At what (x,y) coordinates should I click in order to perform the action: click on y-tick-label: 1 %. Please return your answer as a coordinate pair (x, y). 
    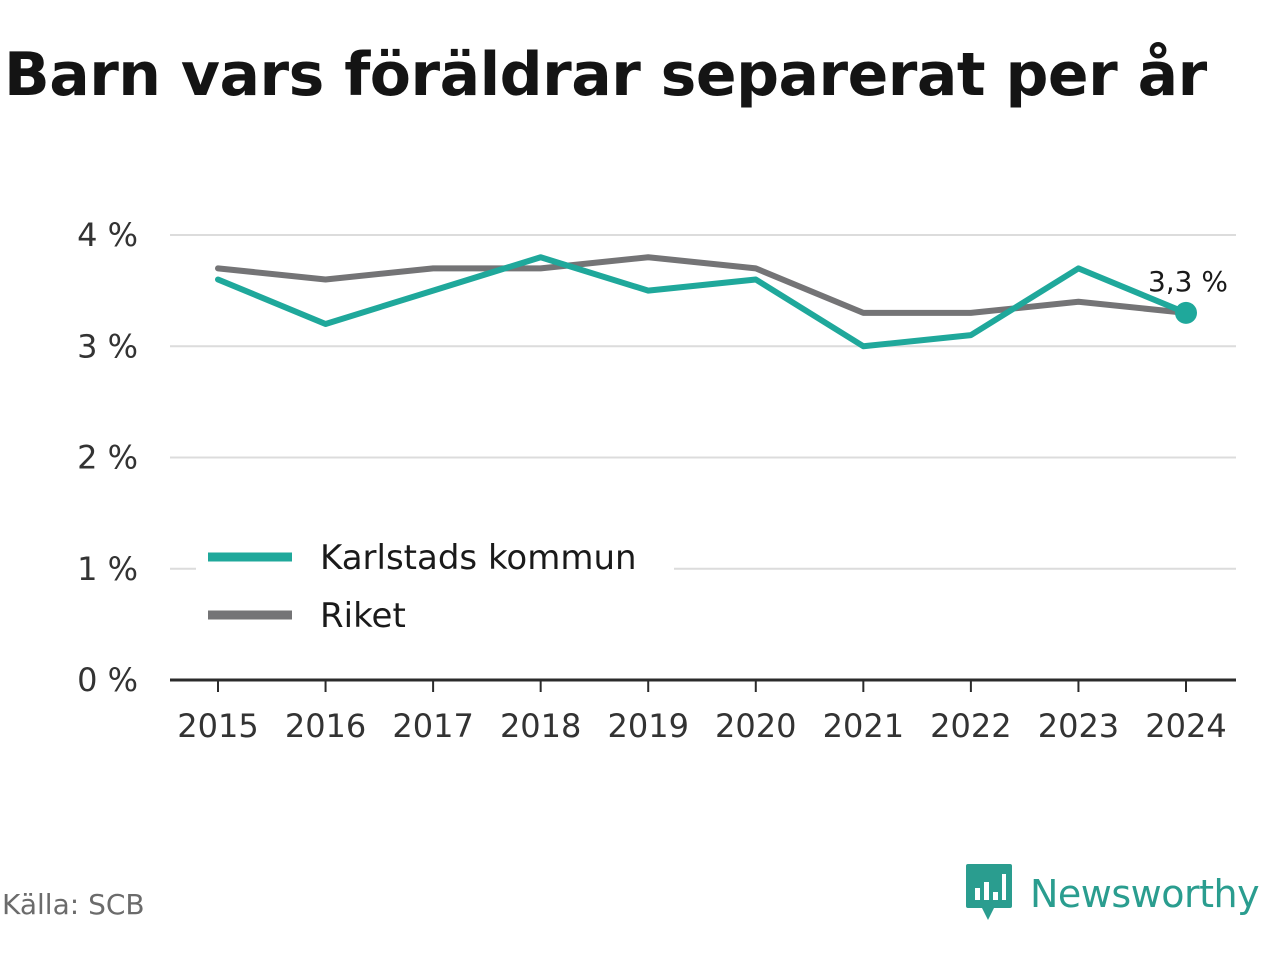
    Looking at the image, I should click on (107, 569).